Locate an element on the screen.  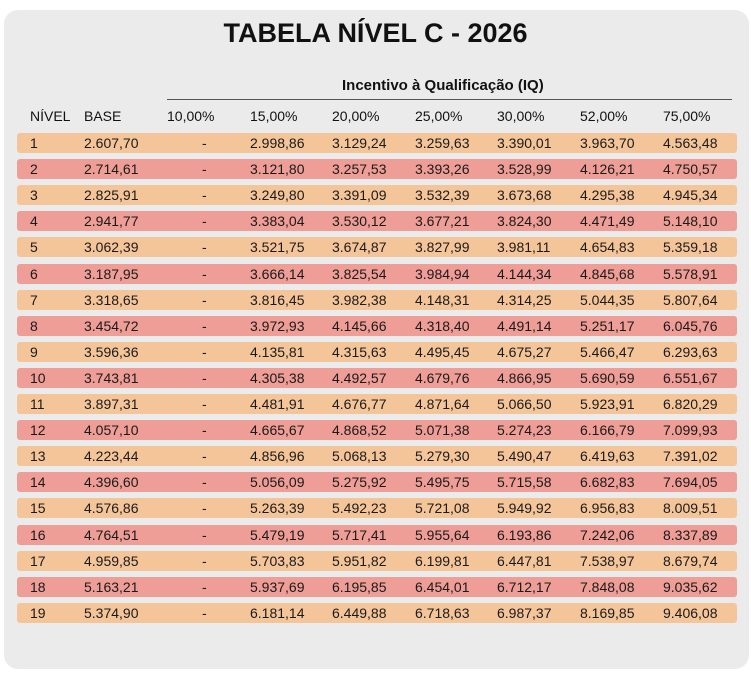
table-cell: 5.068,13 is located at coordinates (359, 456).